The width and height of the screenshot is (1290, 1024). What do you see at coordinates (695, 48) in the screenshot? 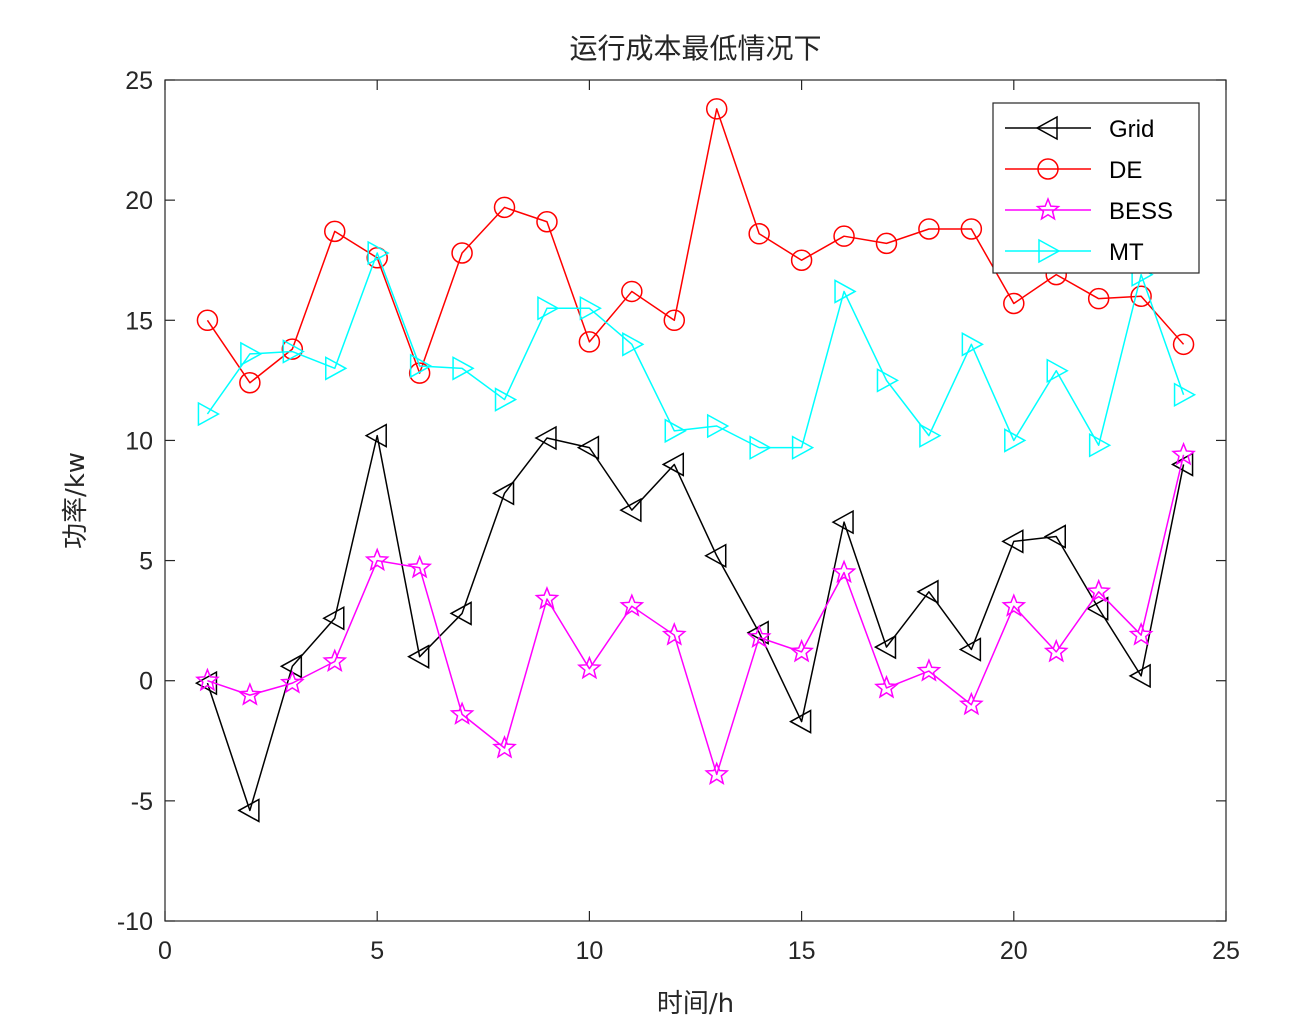
I see `chart-title: 运行成本最低情况下` at bounding box center [695, 48].